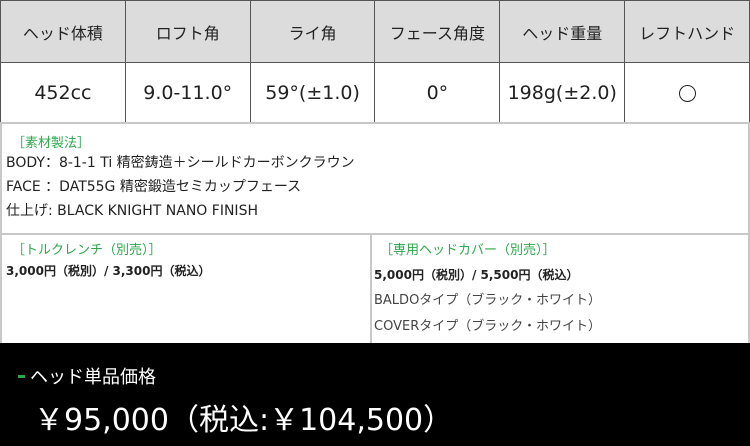 This screenshot has height=446, width=750. What do you see at coordinates (21, 376) in the screenshot?
I see `dash-icon` at bounding box center [21, 376].